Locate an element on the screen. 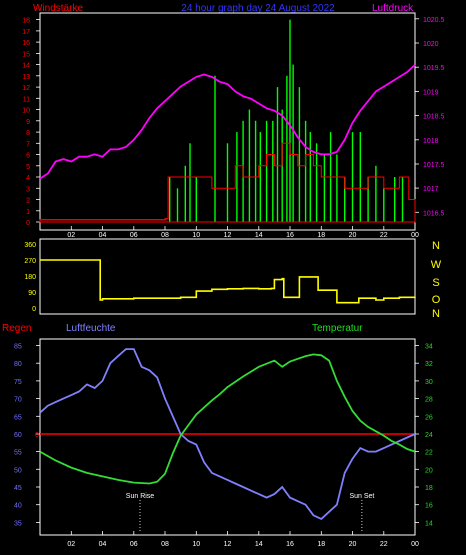 The height and width of the screenshot is (555, 466). humidity-tick-label: 45 is located at coordinates (18, 488).